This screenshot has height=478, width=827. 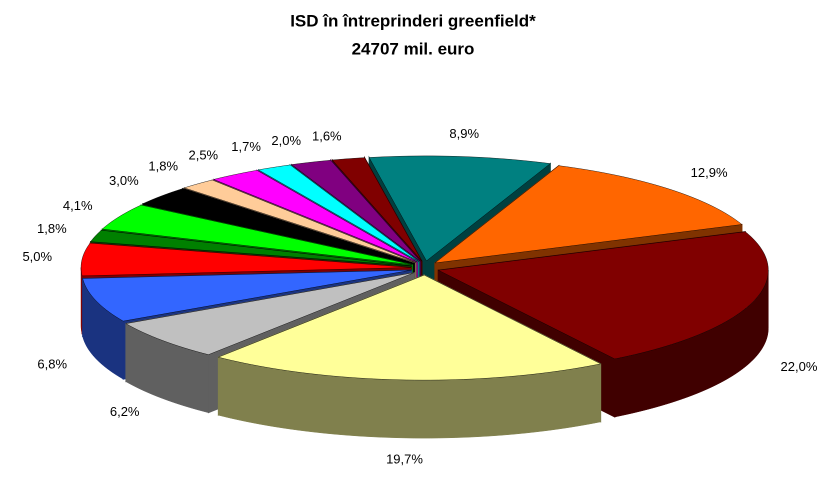 I want to click on data-label: 2,5%, so click(x=203, y=155).